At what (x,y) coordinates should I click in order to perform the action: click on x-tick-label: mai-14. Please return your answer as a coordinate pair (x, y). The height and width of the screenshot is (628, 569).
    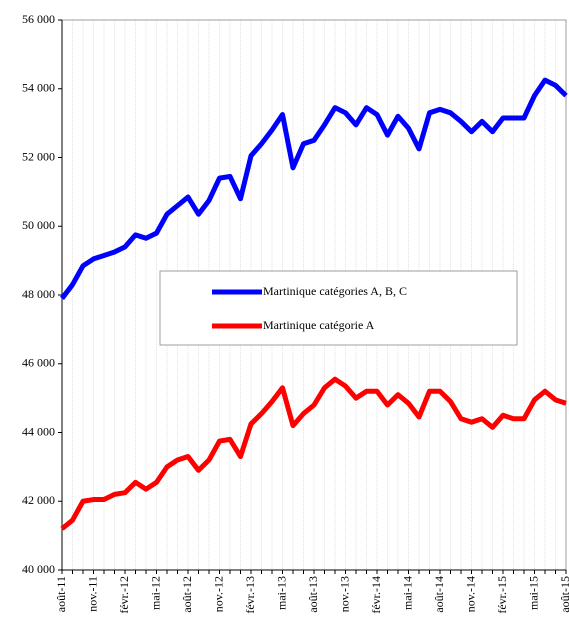
    Looking at the image, I should click on (407, 593).